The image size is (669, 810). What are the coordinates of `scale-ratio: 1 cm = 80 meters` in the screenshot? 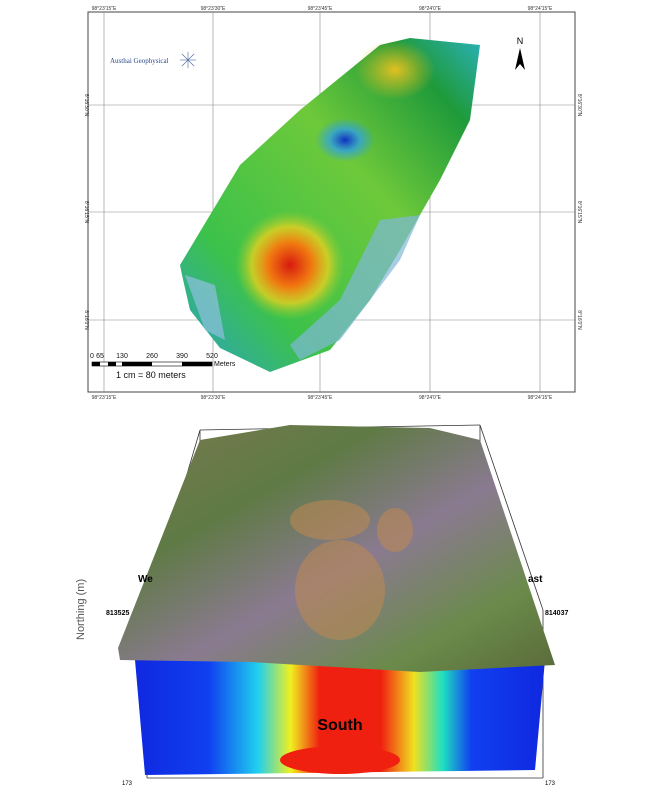 It's located at (151, 375).